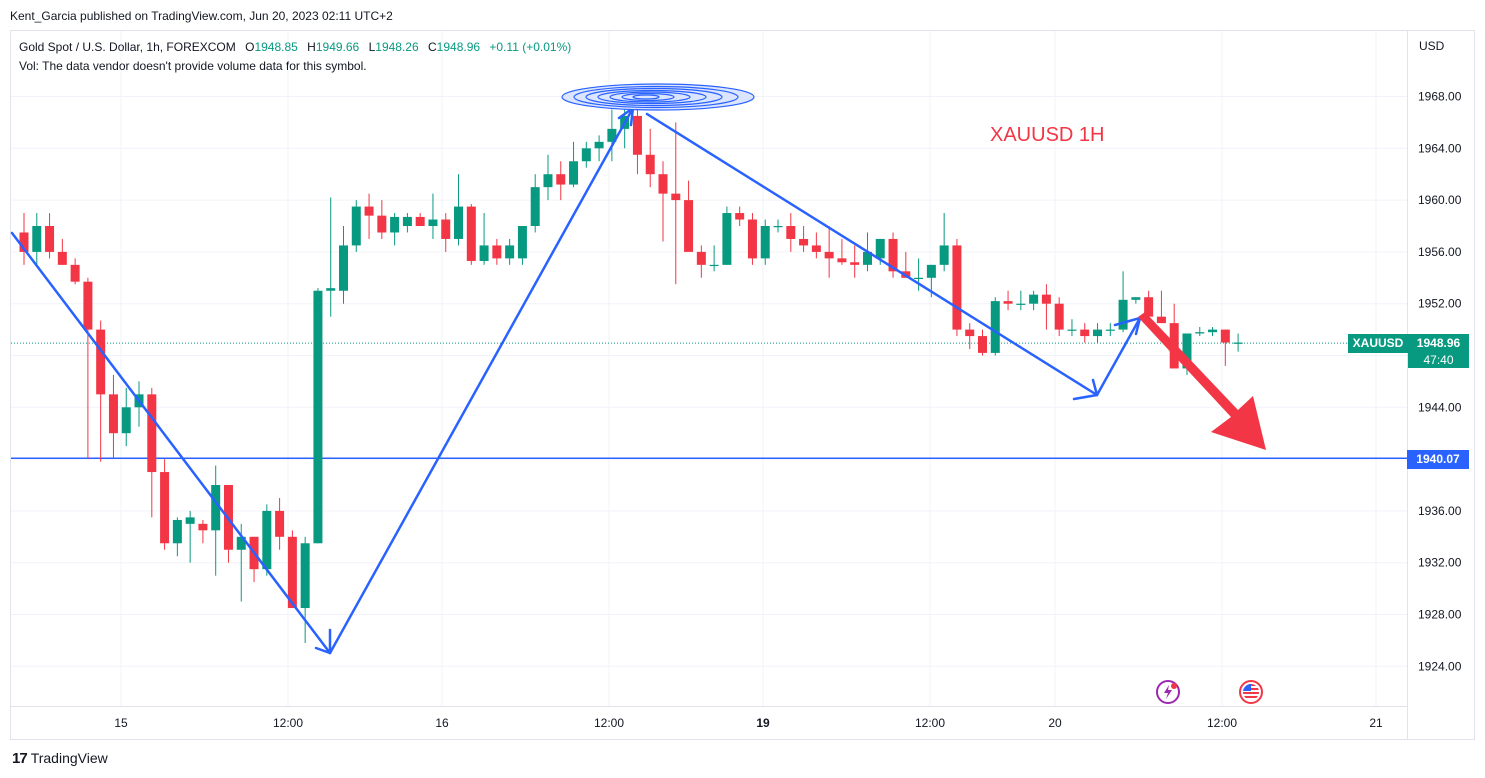 Image resolution: width=1485 pixels, height=778 pixels. What do you see at coordinates (658, 97) in the screenshot?
I see `target-spiral` at bounding box center [658, 97].